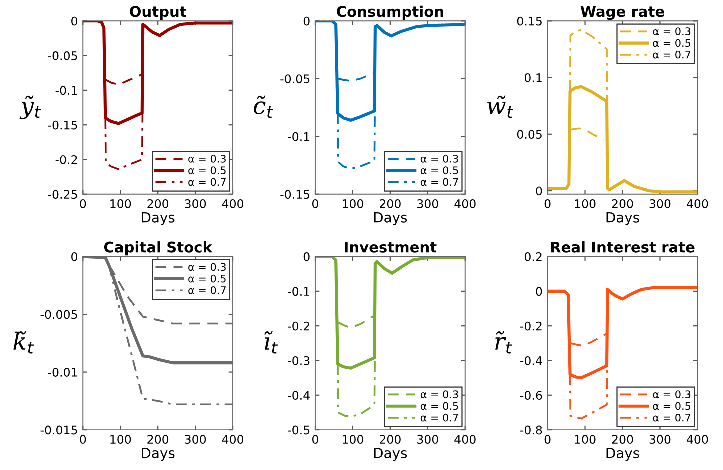  Describe the element at coordinates (63, 195) in the screenshot. I see `y-tick-label: -0.25` at that location.